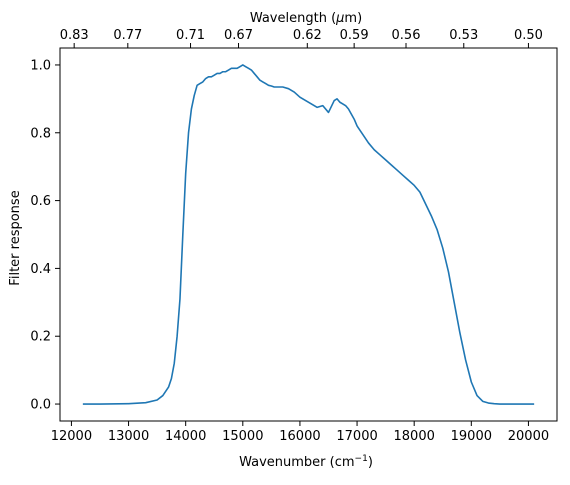 This screenshot has width=570, height=485. What do you see at coordinates (299, 436) in the screenshot?
I see `x-tick-label: 16000` at bounding box center [299, 436].